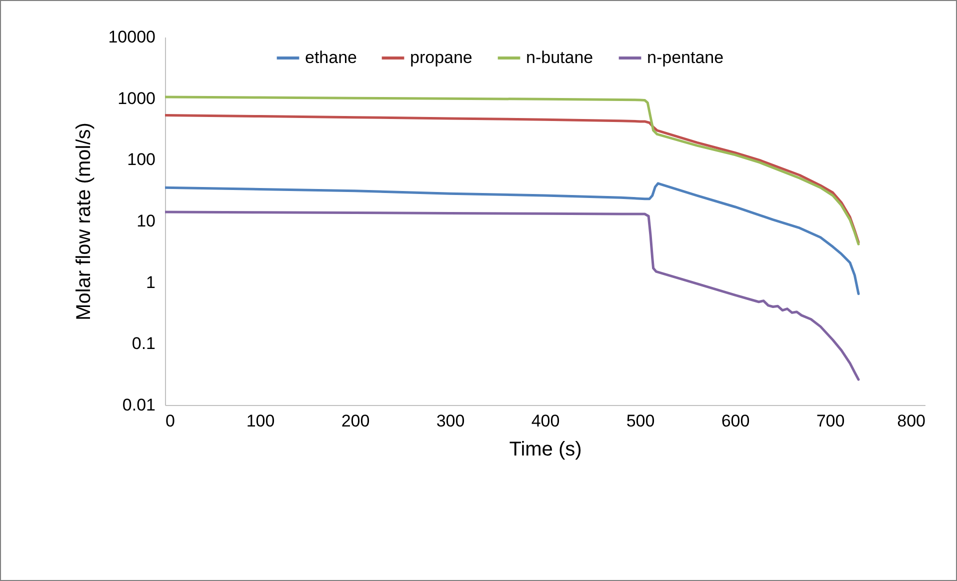 The image size is (957, 581). What do you see at coordinates (545, 421) in the screenshot?
I see `x-tick-label: 400` at bounding box center [545, 421].